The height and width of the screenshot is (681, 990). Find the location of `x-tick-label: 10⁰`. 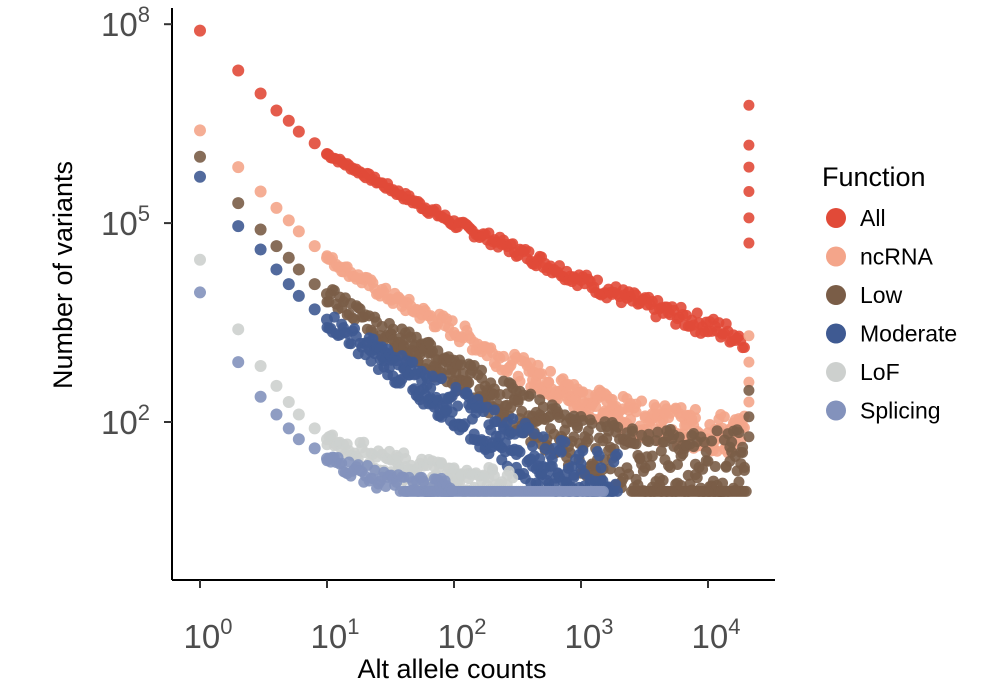

x-tick-label: 10⁰ is located at coordinates (208, 634).